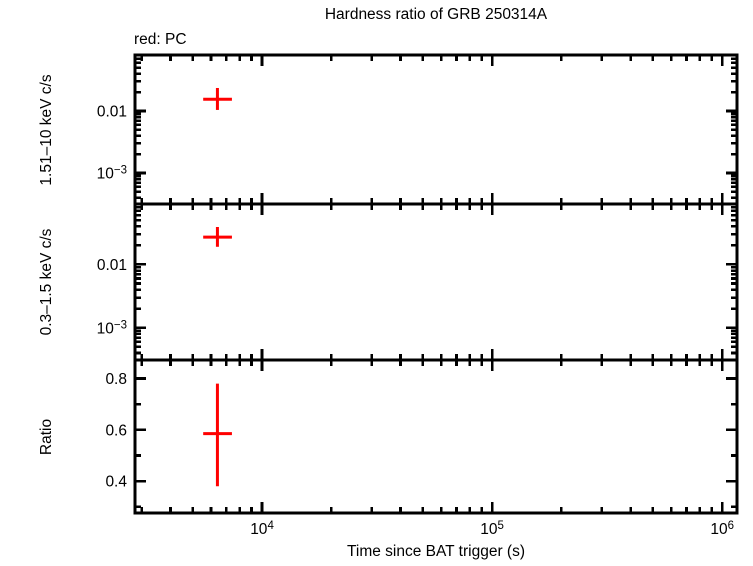  I want to click on x-tick-label: 10⁴, so click(262, 529).